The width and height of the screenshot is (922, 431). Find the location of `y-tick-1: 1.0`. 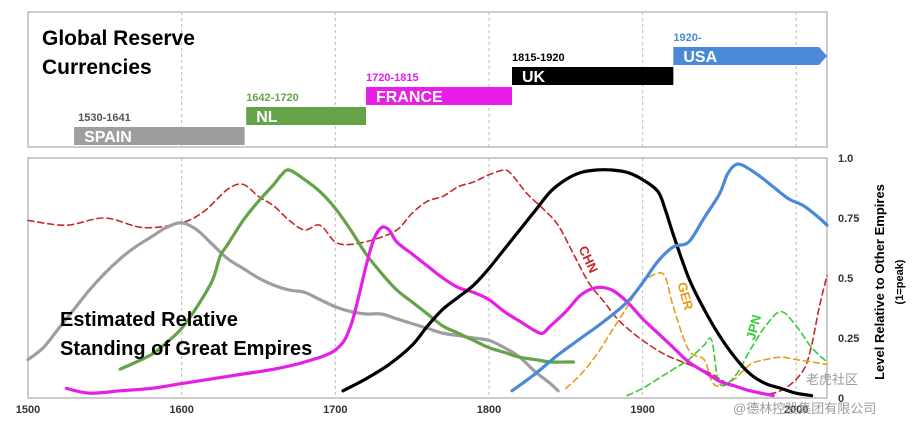

y-tick-1: 1.0 is located at coordinates (845, 159).